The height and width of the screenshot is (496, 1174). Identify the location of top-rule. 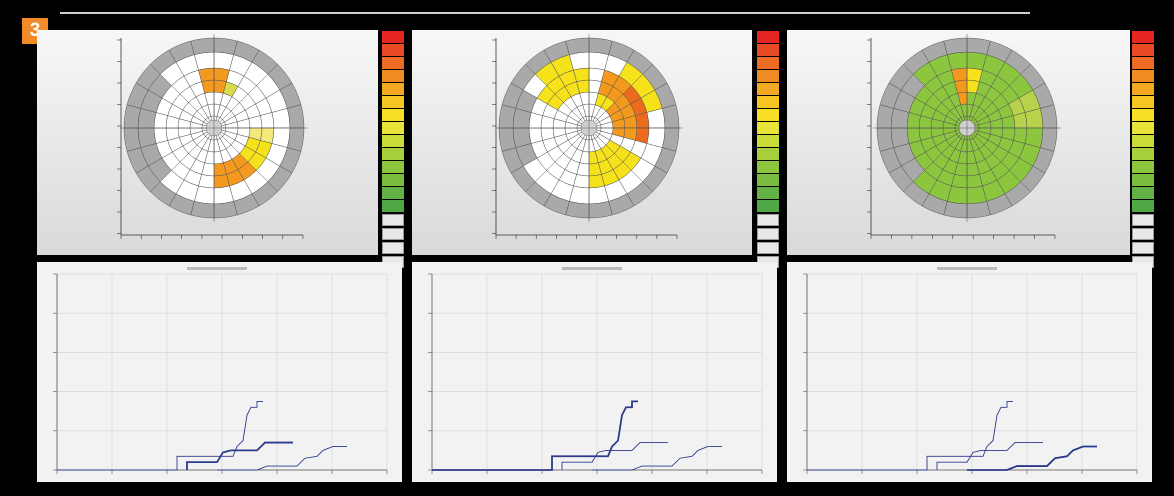
(545, 13).